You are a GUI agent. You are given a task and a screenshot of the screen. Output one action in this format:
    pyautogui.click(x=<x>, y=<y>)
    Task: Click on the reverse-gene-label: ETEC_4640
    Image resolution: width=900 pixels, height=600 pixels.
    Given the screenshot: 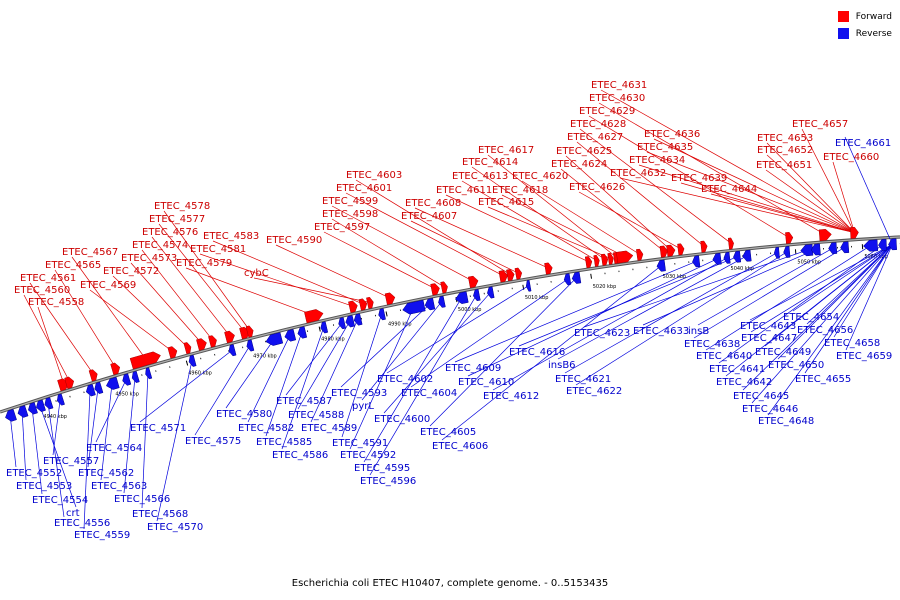 What is the action you would take?
    pyautogui.click(x=724, y=356)
    